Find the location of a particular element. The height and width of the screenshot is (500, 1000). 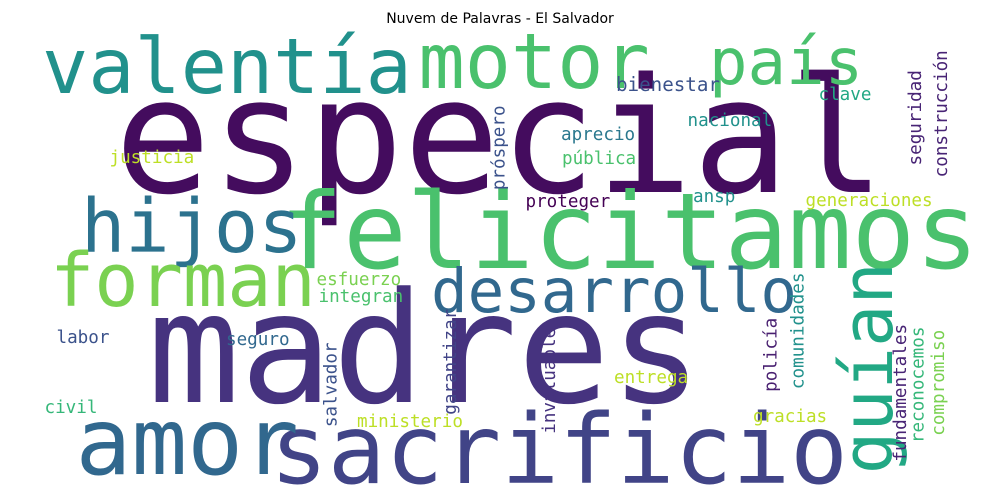

word-36: entrega is located at coordinates (651, 378).